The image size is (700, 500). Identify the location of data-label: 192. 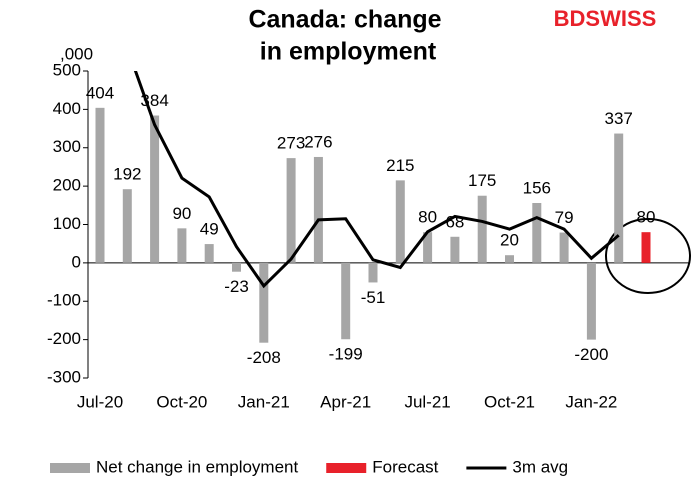
(127, 174).